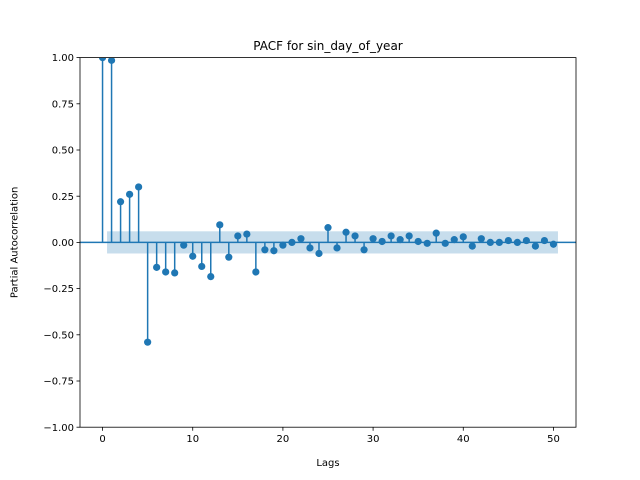 The image size is (640, 480). Describe the element at coordinates (58, 382) in the screenshot. I see `y-tick-label: −0.75` at that location.